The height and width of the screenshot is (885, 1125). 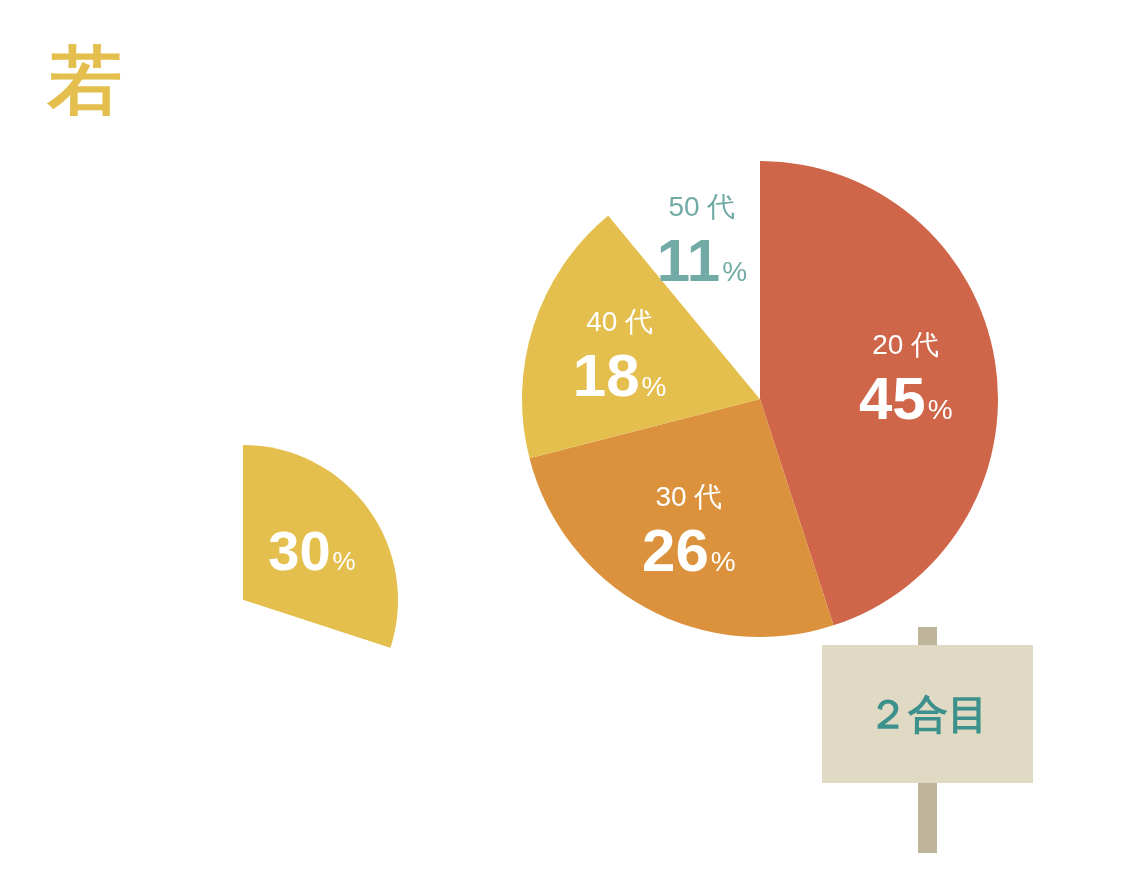 I want to click on text: ２合目, so click(x=927, y=714).